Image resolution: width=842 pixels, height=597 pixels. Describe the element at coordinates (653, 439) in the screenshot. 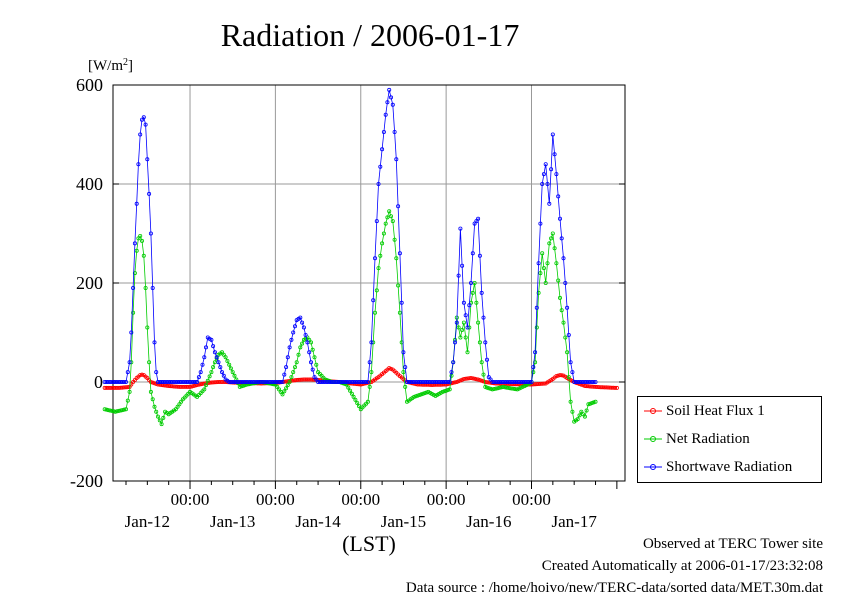

I see `legend-marker-green` at that location.